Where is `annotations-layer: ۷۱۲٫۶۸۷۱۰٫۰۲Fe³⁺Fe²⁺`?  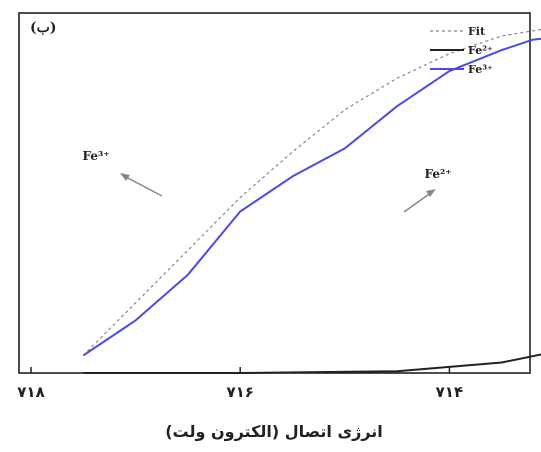 annotations-layer: ۷۱۲٫۶۸۷۱۰٫۰۲Fe³⁺Fe²⁺ is located at coordinates (267, 181).